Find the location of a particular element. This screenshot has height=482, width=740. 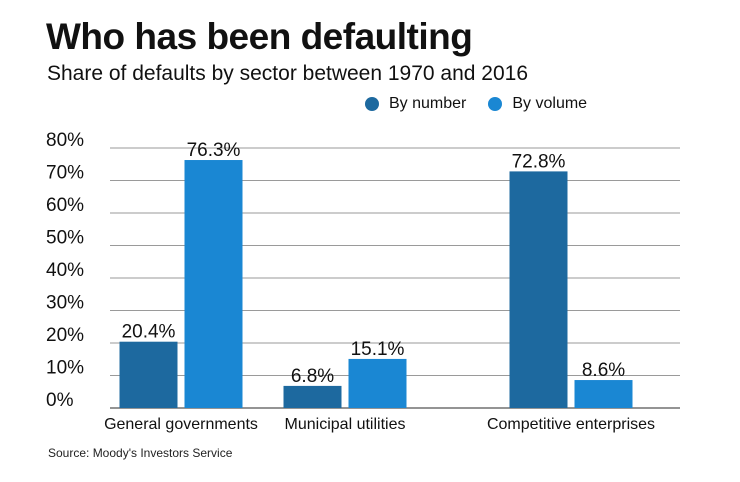

y-tick-label: 30% is located at coordinates (65, 303).